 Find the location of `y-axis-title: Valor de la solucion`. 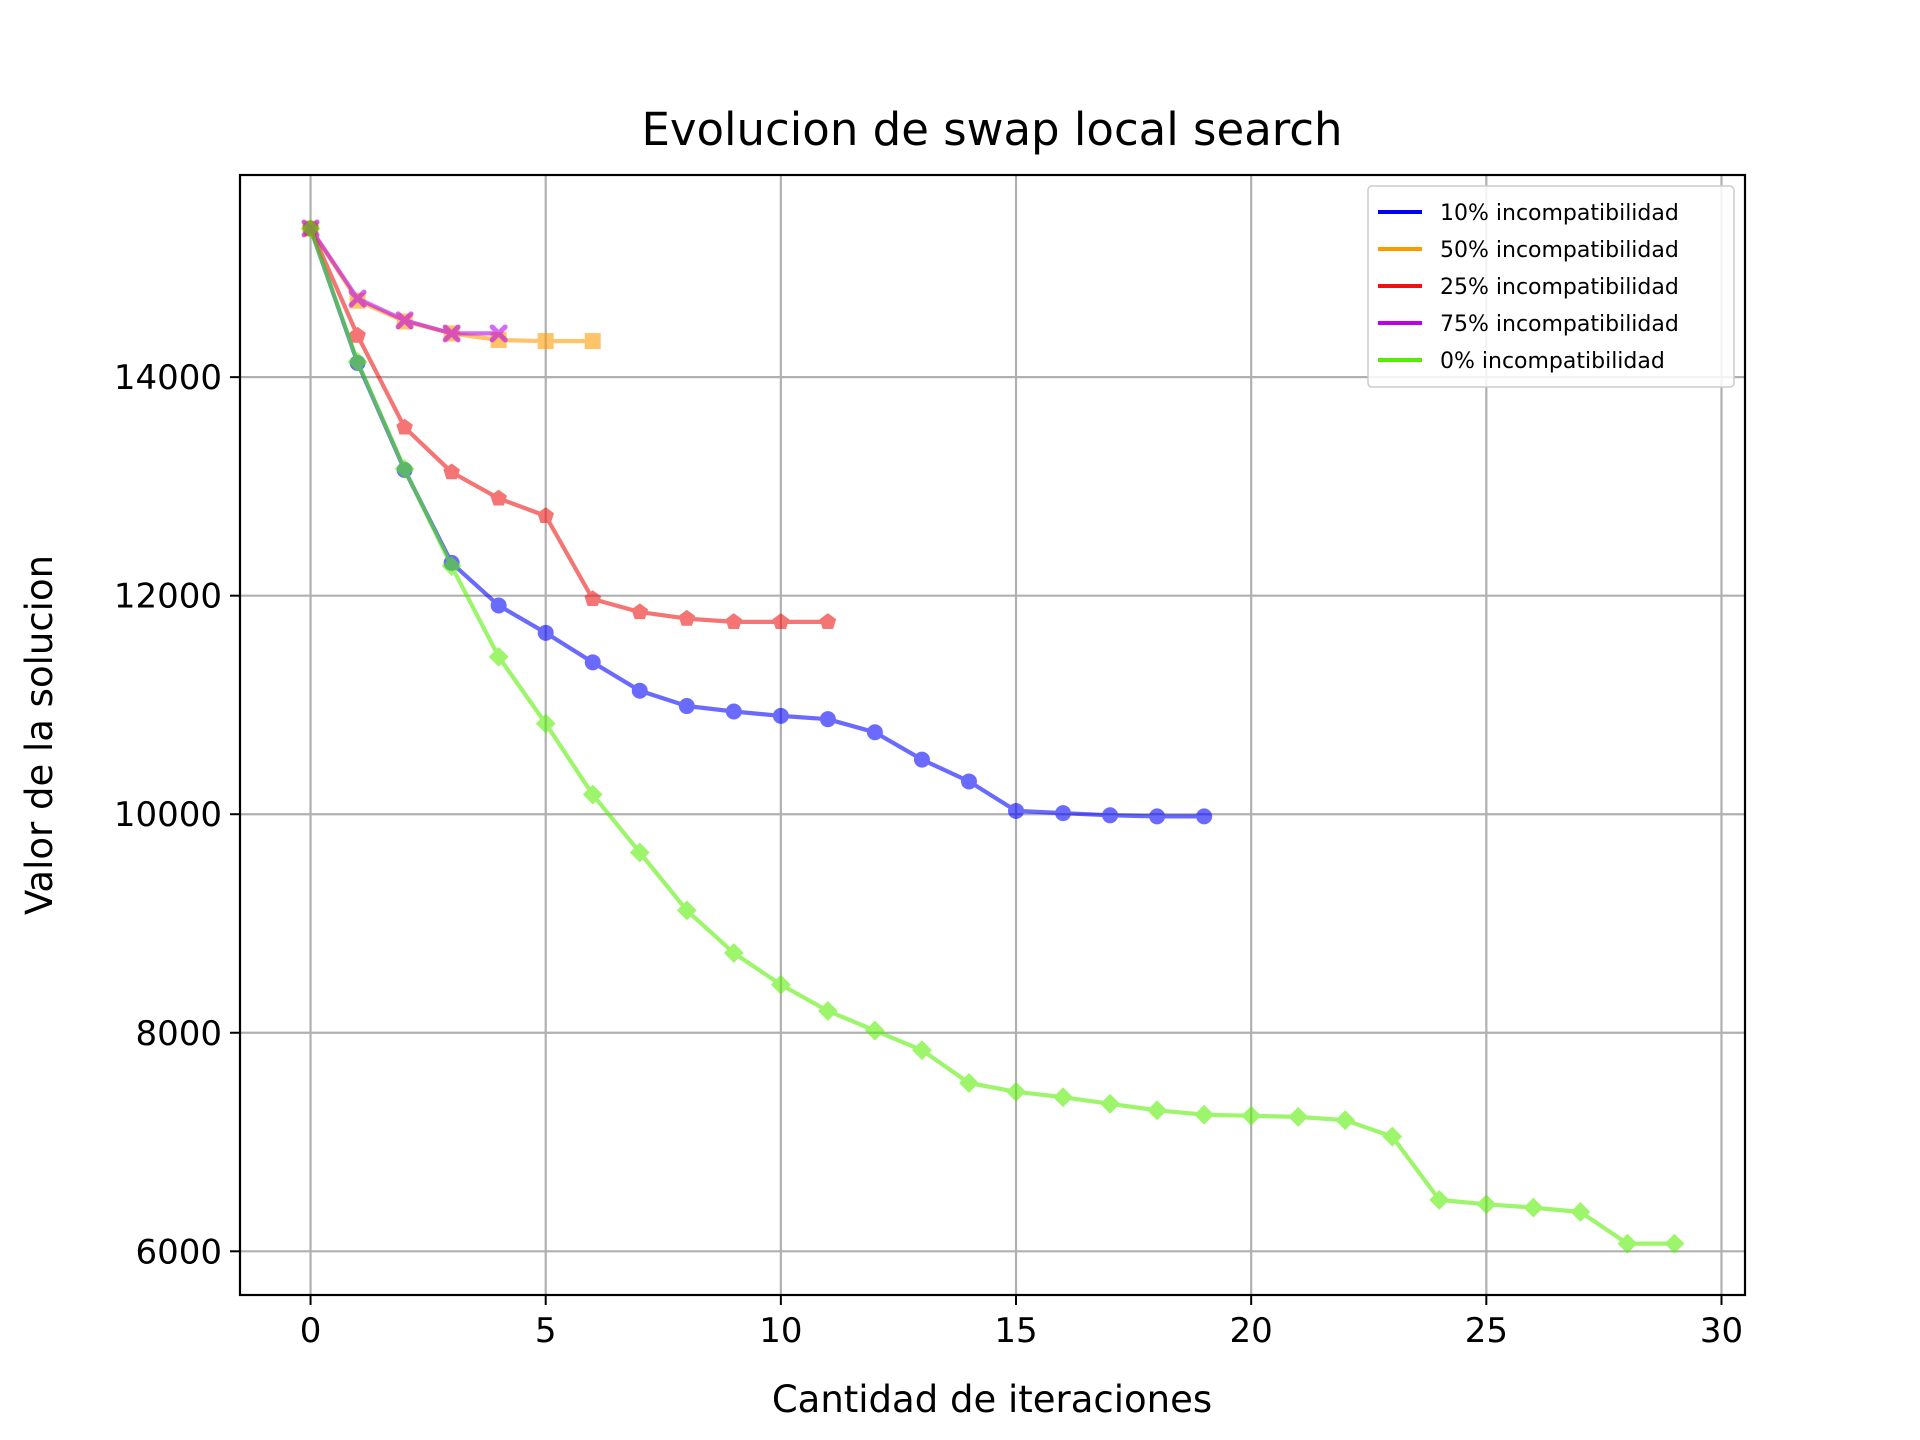

y-axis-title: Valor de la solucion is located at coordinates (39, 735).